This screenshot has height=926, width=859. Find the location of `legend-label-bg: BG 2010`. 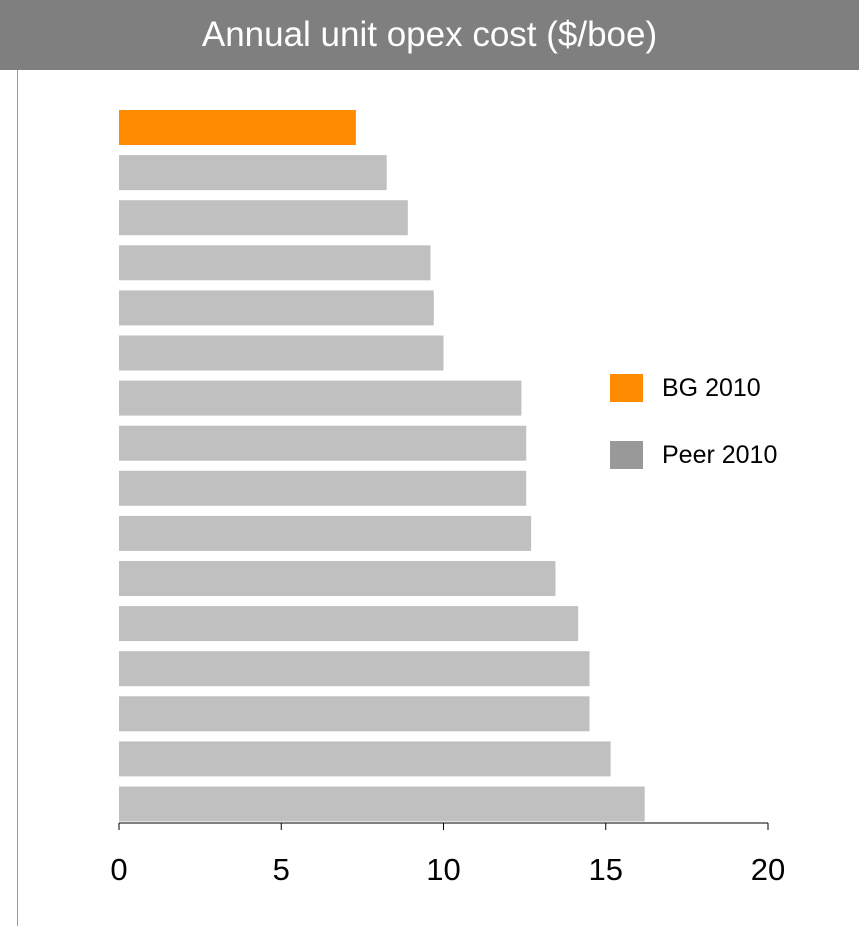

legend-label-bg: BG 2010 is located at coordinates (711, 387).